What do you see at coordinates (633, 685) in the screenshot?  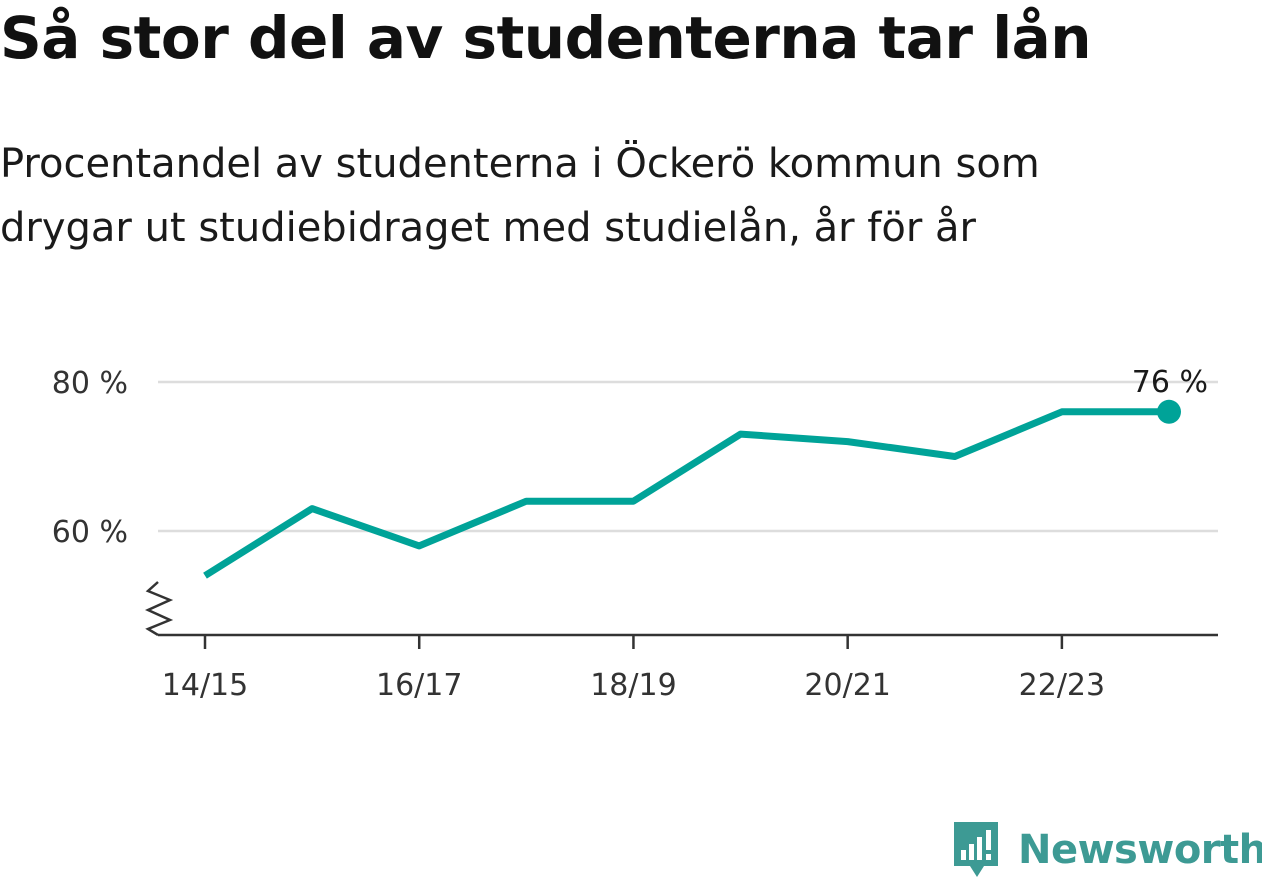 I see `x-tick-label: 18/19` at bounding box center [633, 685].